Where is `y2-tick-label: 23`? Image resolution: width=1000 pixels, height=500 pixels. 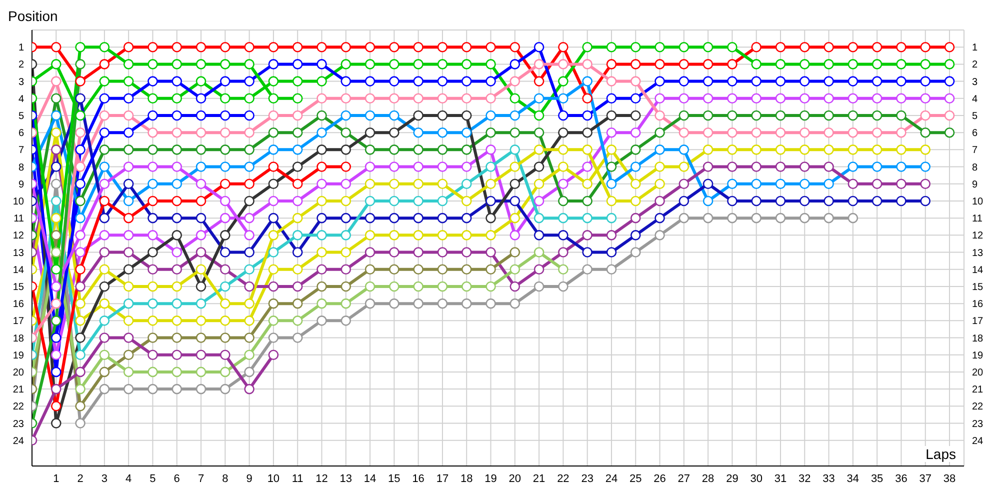
y2-tick-label: 23 is located at coordinates (978, 424).